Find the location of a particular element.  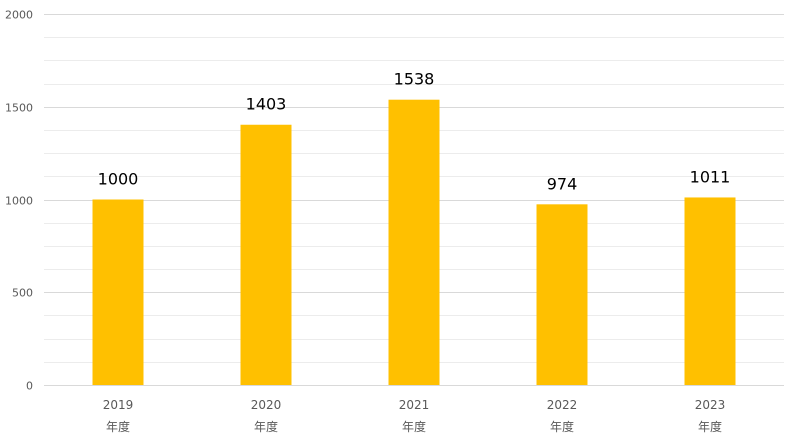

x-tick-label-year: 2021 is located at coordinates (414, 405).